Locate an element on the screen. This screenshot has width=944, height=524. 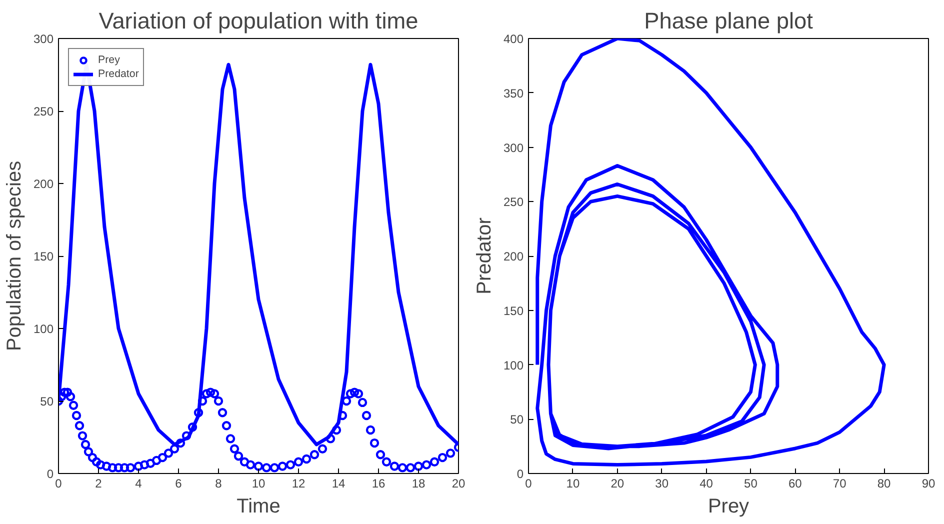
chart-title: Phase plane plot is located at coordinates (729, 21).